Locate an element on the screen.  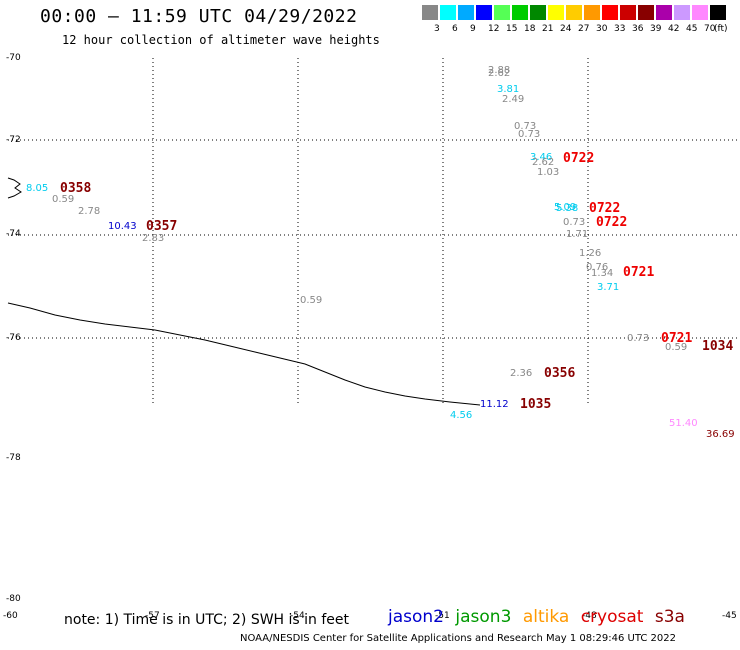
wave-height-reading: 8.05 is located at coordinates (37, 188).